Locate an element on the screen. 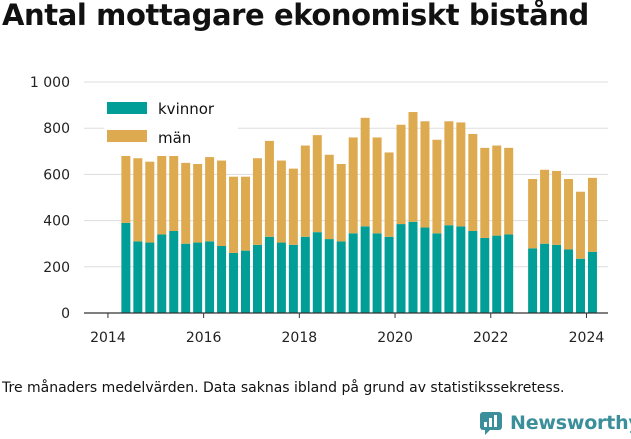 This screenshot has width=631, height=439. brand-name: Newsworthy is located at coordinates (570, 423).